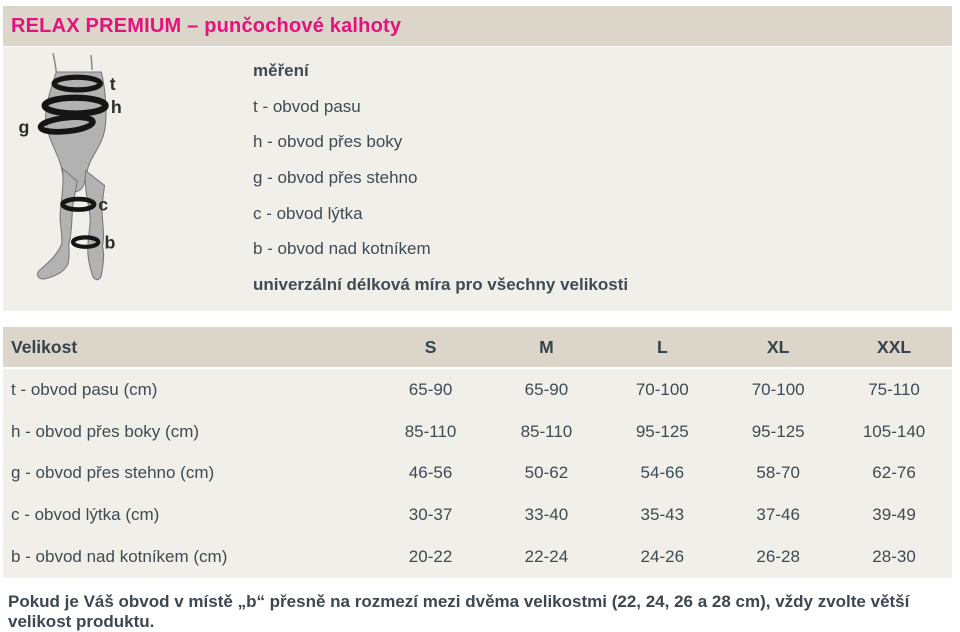 The height and width of the screenshot is (632, 960). I want to click on row-label: h - obvod přes boky (cm), so click(105, 431).